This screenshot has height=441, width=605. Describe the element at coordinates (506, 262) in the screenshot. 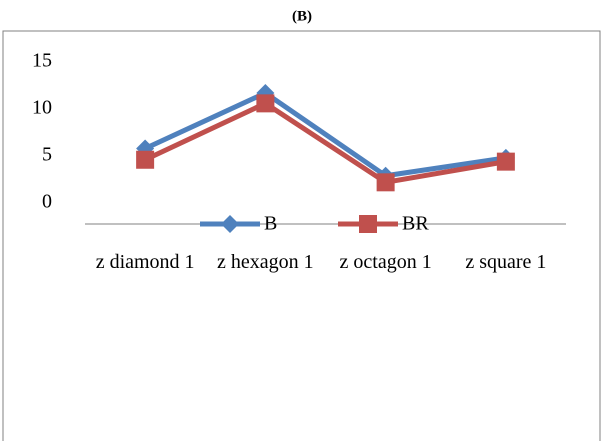

I see `x-tick-label: z square 1` at that location.